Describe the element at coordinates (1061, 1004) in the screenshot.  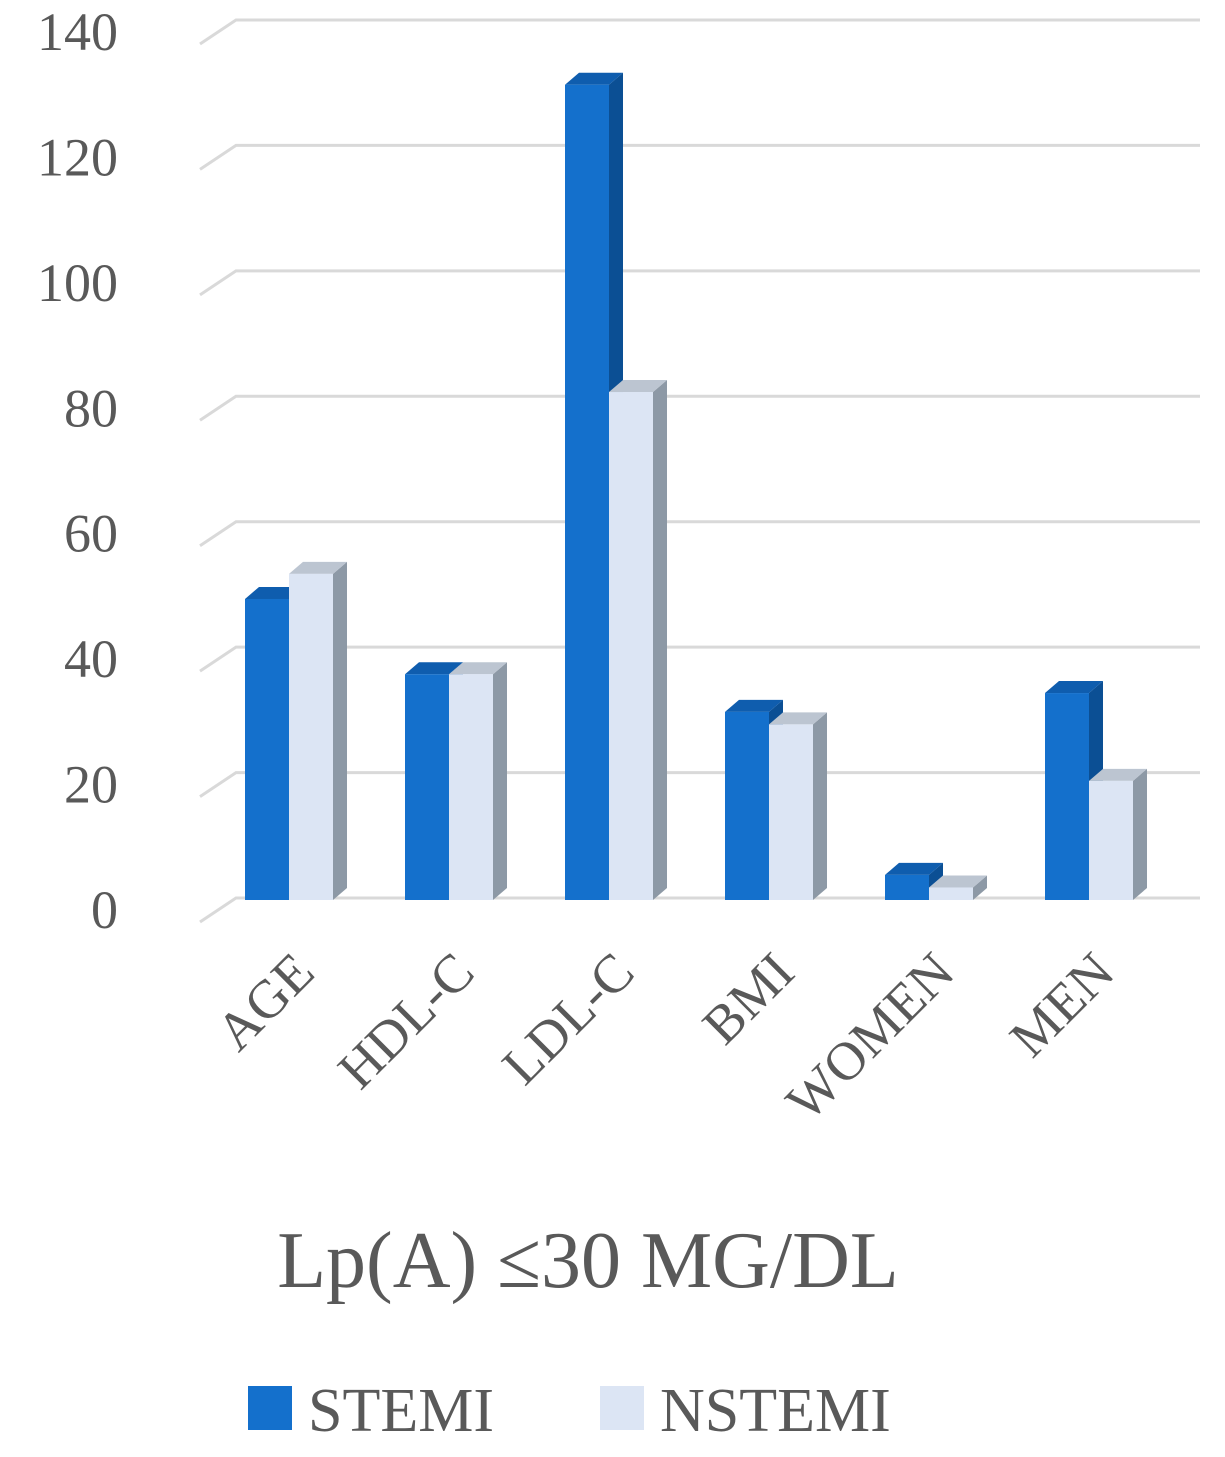
I see `x-category-label: MEN` at that location.